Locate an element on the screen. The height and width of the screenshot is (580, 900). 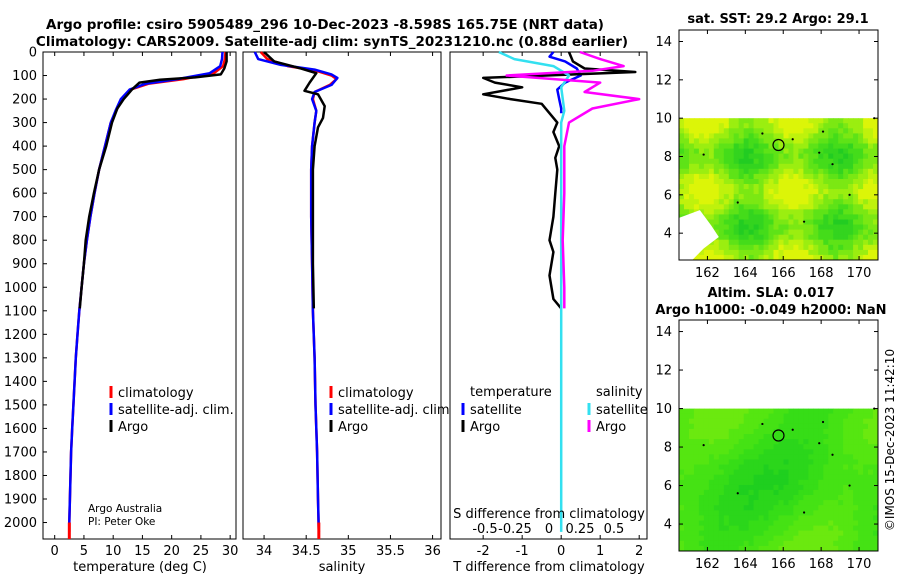
profile-line-t-argo is located at coordinates (559, 180).